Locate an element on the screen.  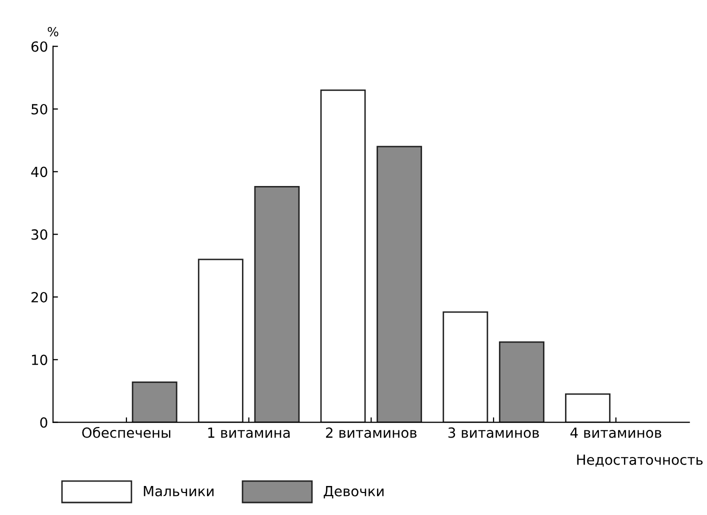
y-tick-label: 60 is located at coordinates (39, 46).